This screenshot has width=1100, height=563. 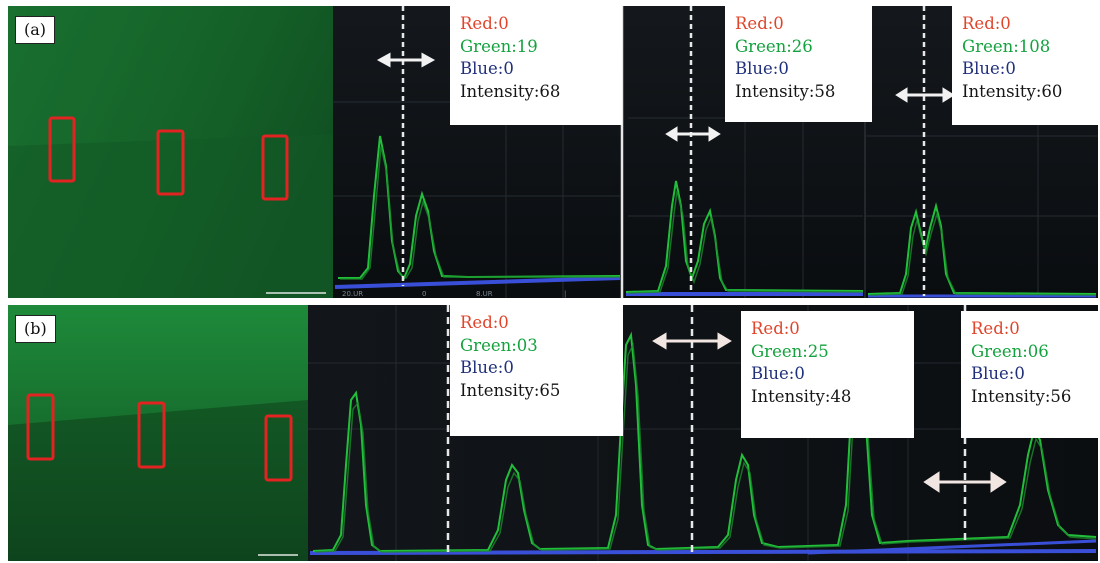 What do you see at coordinates (484, 294) in the screenshot?
I see `svg-text: 8.UR` at bounding box center [484, 294].